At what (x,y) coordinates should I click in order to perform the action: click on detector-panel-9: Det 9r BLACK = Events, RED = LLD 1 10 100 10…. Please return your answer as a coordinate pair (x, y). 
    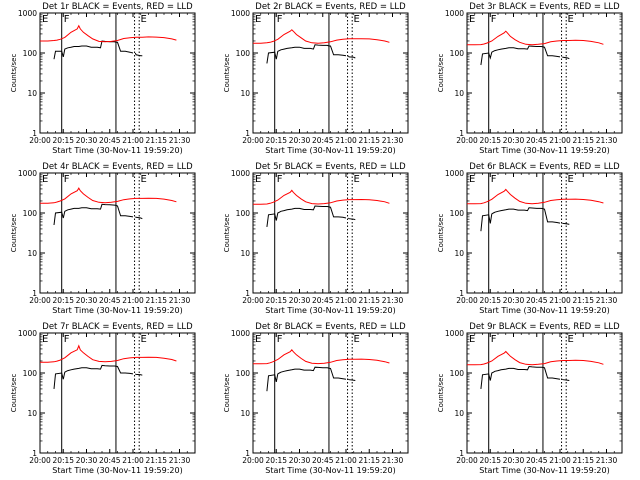
    Looking at the image, I should click on (530, 398).